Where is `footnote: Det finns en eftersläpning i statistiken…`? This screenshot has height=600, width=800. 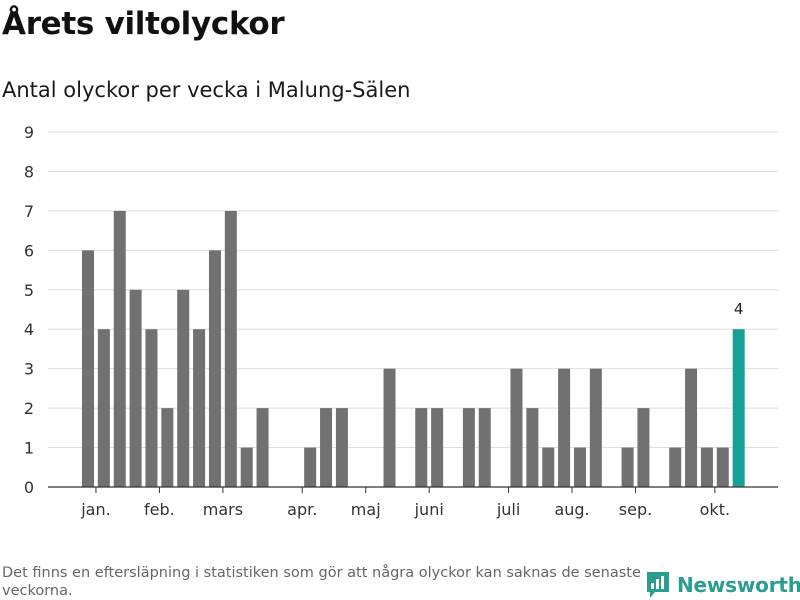 footnote: Det finns en eftersläpning i statistiken… is located at coordinates (321, 582).